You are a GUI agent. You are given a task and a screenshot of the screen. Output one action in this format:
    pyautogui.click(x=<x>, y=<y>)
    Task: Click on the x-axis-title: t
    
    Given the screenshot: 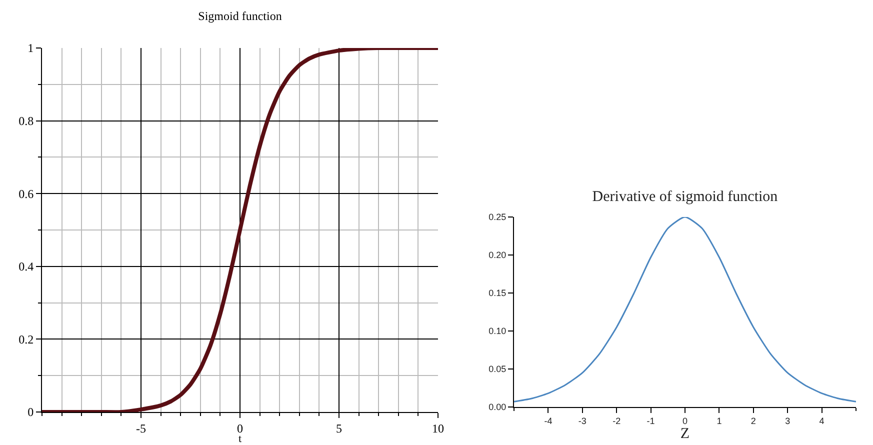 What is the action you would take?
    pyautogui.click(x=240, y=439)
    